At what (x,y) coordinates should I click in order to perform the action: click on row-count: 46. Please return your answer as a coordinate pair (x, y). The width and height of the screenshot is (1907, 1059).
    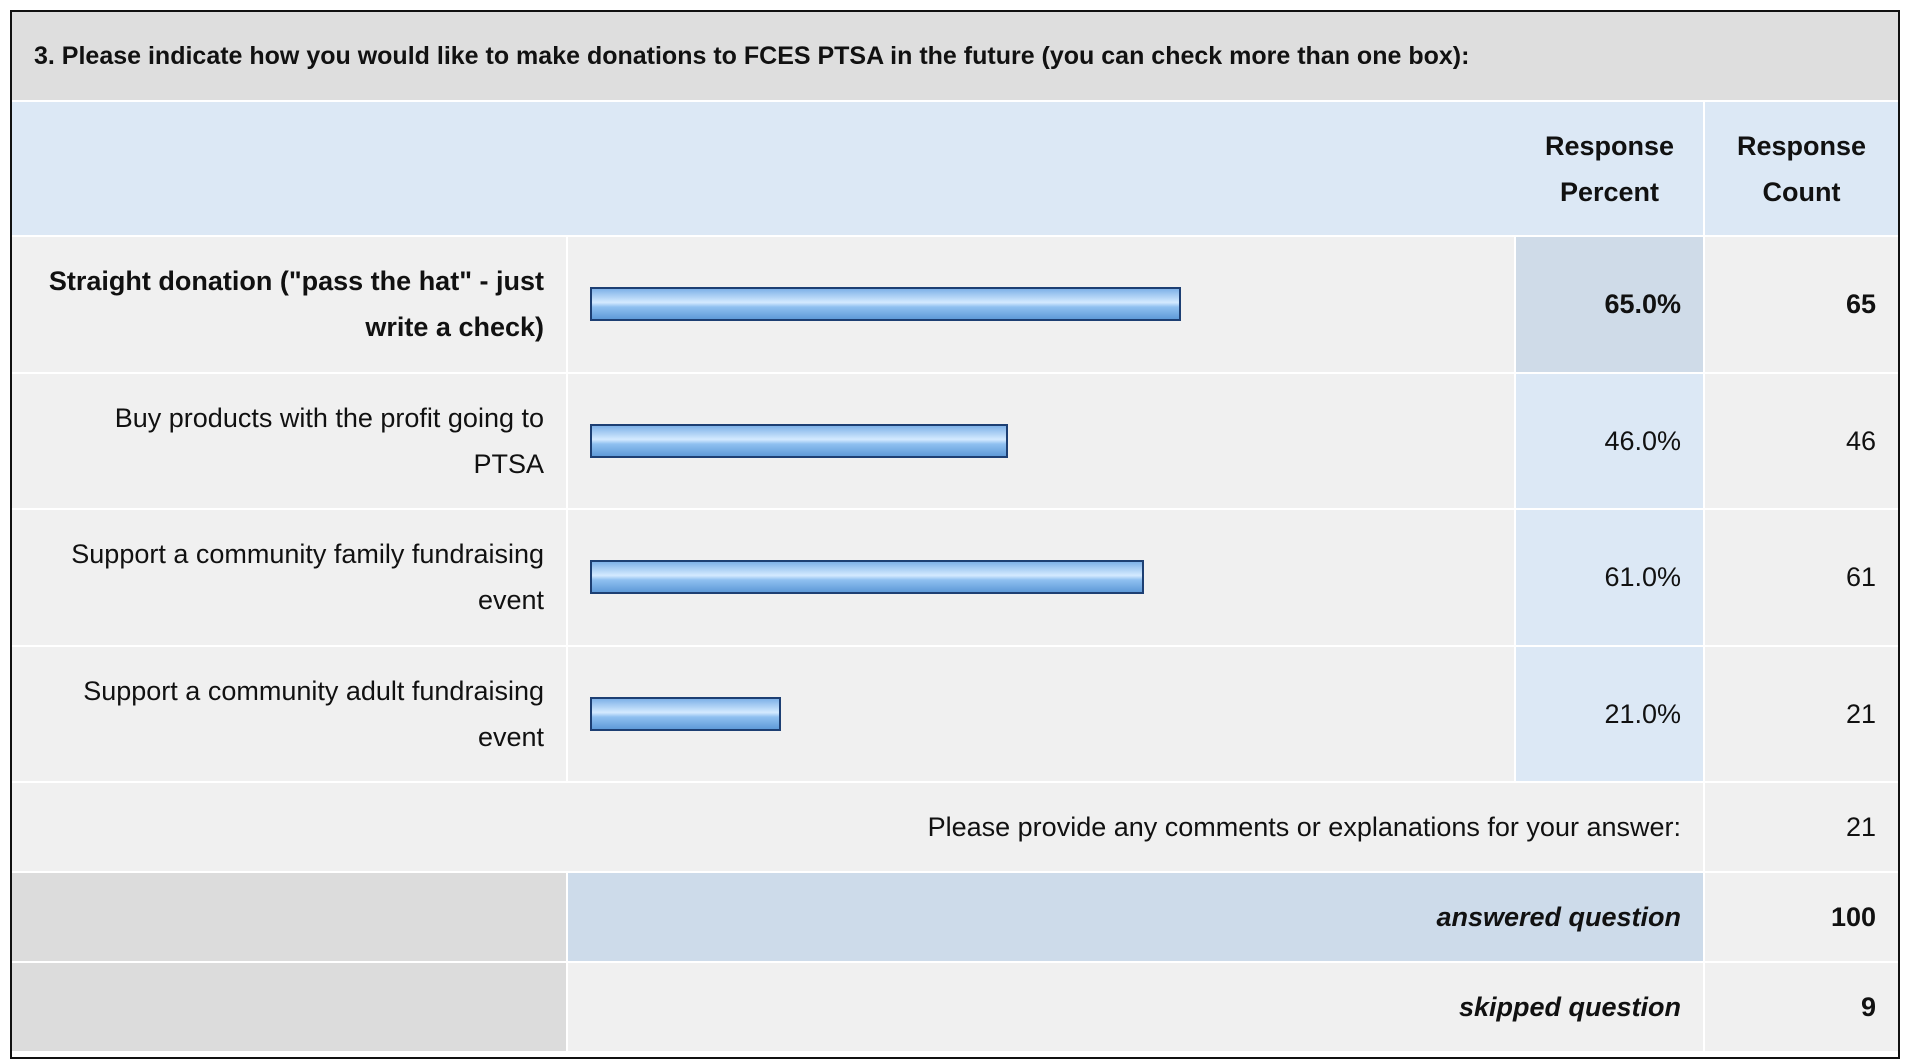
    Looking at the image, I should click on (1801, 440).